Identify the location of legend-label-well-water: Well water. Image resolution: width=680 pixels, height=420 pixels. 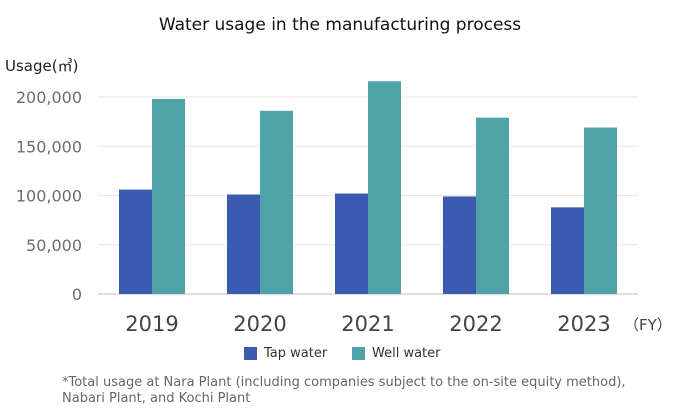
(406, 353).